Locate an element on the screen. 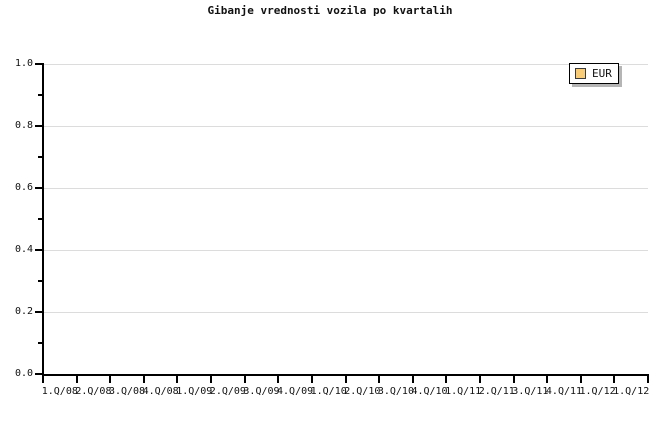  x-axis-line is located at coordinates (345, 375).